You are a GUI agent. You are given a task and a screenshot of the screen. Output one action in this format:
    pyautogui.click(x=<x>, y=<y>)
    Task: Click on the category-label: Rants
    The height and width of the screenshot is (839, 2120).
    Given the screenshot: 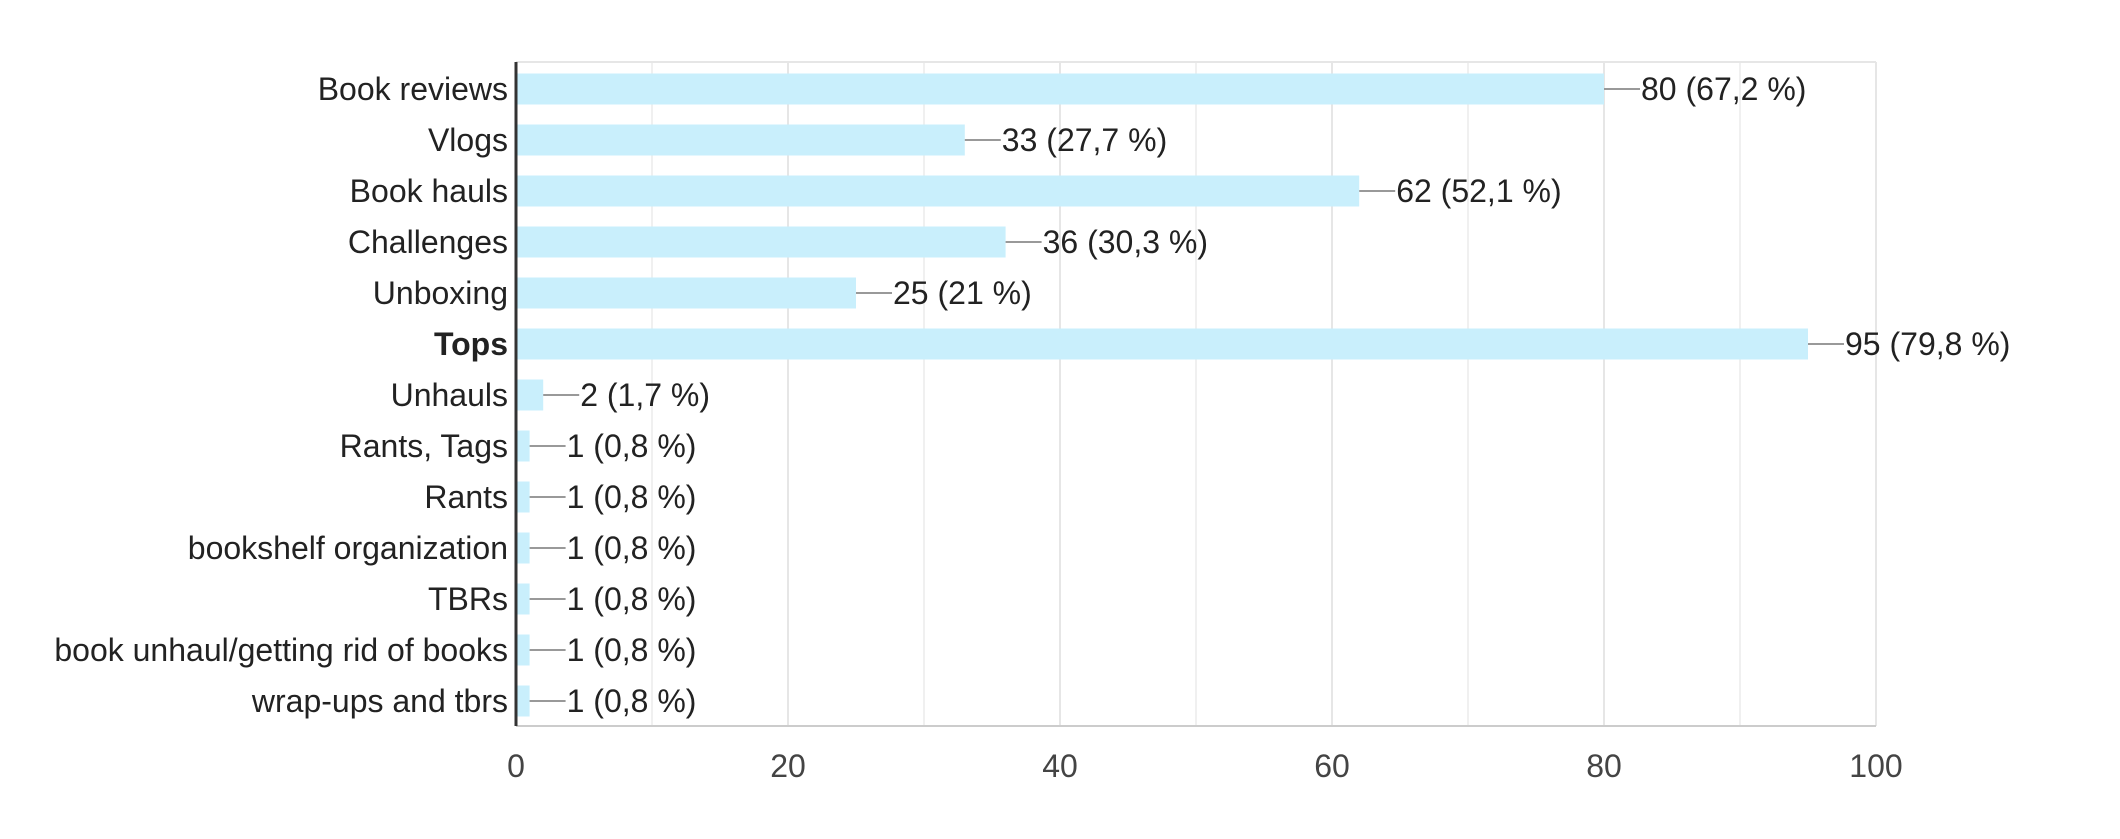 What is the action you would take?
    pyautogui.click(x=466, y=497)
    